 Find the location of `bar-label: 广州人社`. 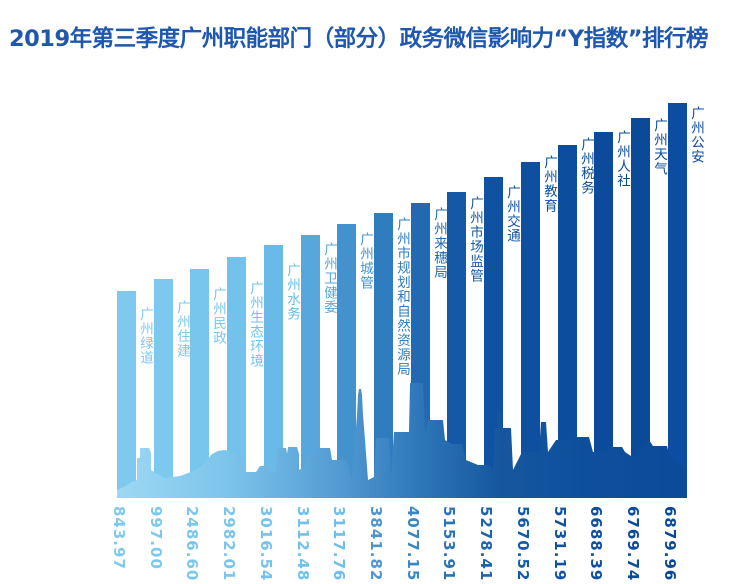

bar-label: 广州人社 is located at coordinates (622, 159).